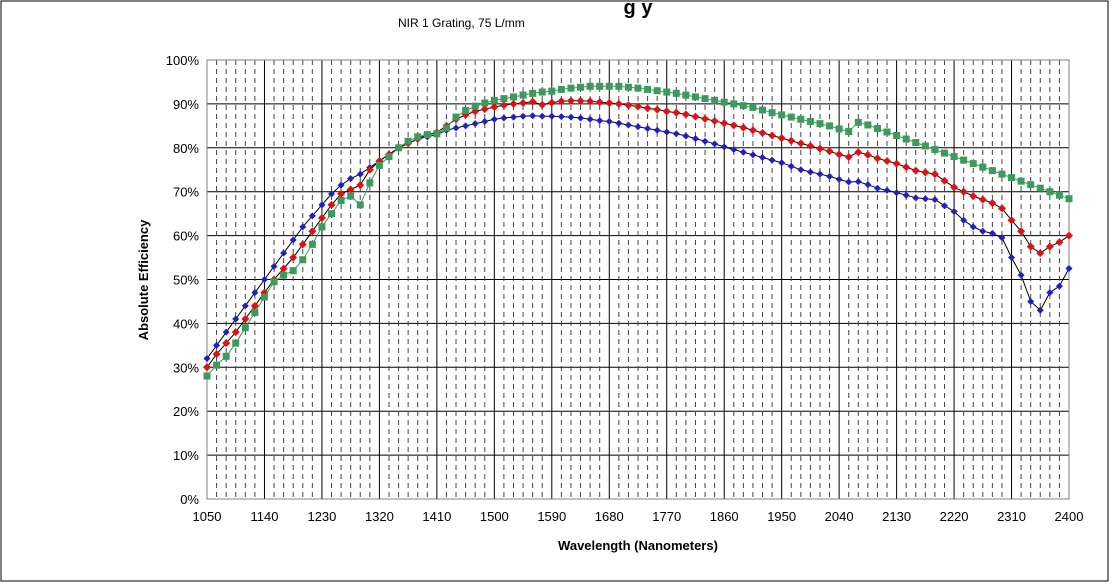 This screenshot has width=1120, height=584. I want to click on y-tick-labels: 0% 10% 20% 30% 40% 50% 60% 70% 80% 90% 100%, so click(183, 280).